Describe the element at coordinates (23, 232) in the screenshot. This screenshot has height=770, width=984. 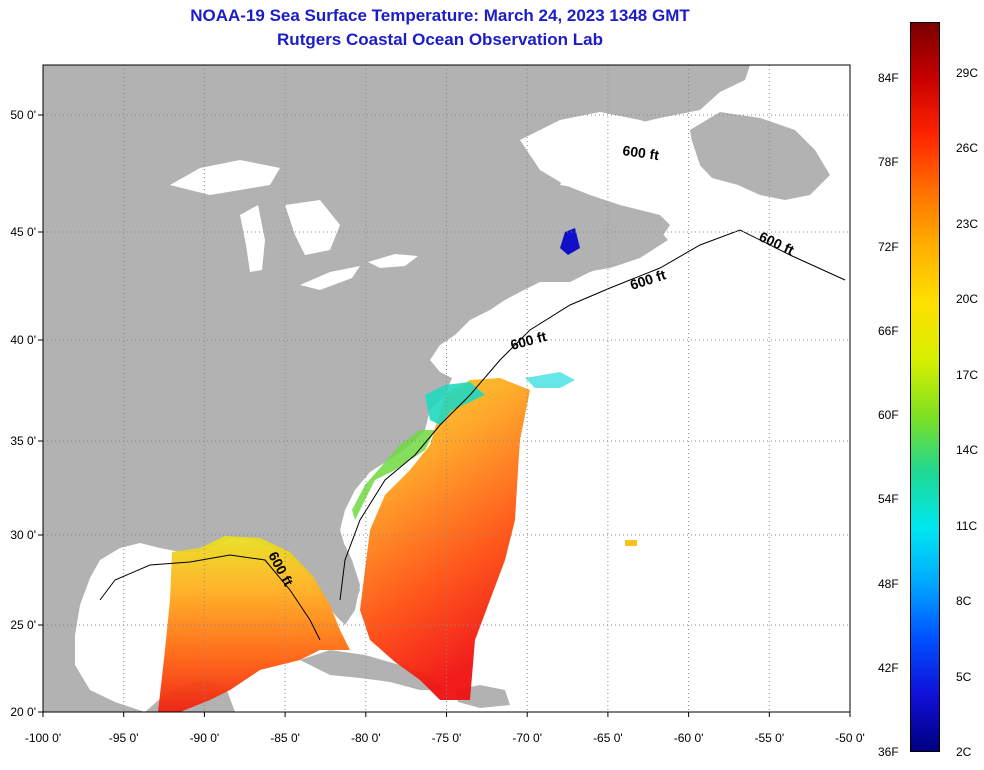
I see `y-tick-label: 45 0'` at that location.